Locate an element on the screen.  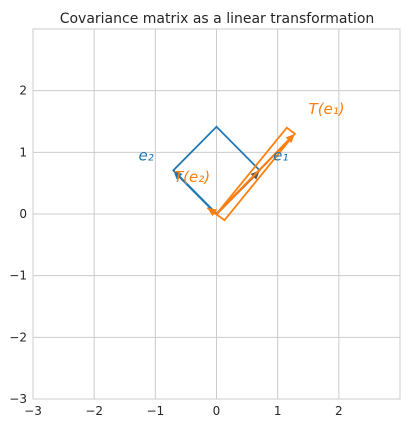
label-e1: e₁ is located at coordinates (280, 155).